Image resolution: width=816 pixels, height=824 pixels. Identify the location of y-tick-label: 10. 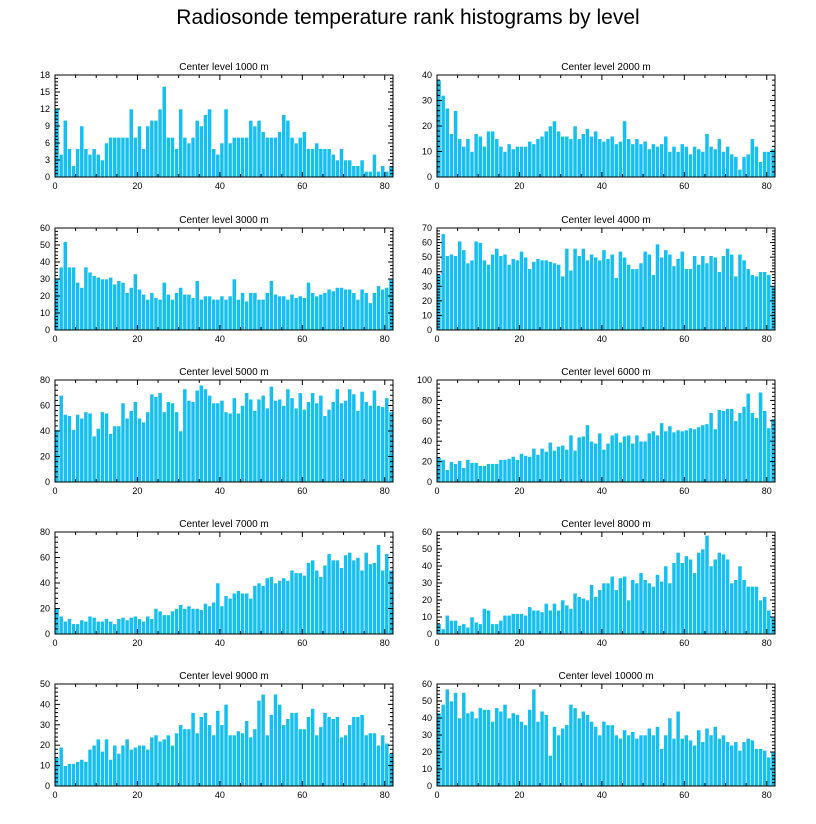
(427, 769).